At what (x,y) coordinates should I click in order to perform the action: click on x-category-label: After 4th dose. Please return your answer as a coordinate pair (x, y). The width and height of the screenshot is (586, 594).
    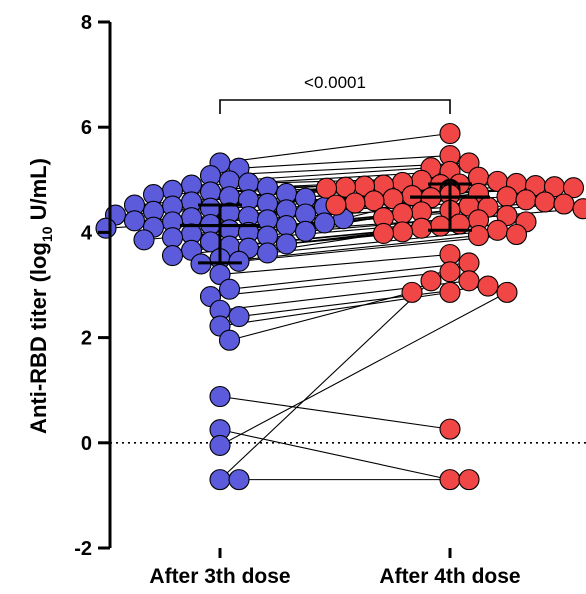
    Looking at the image, I should click on (449, 576).